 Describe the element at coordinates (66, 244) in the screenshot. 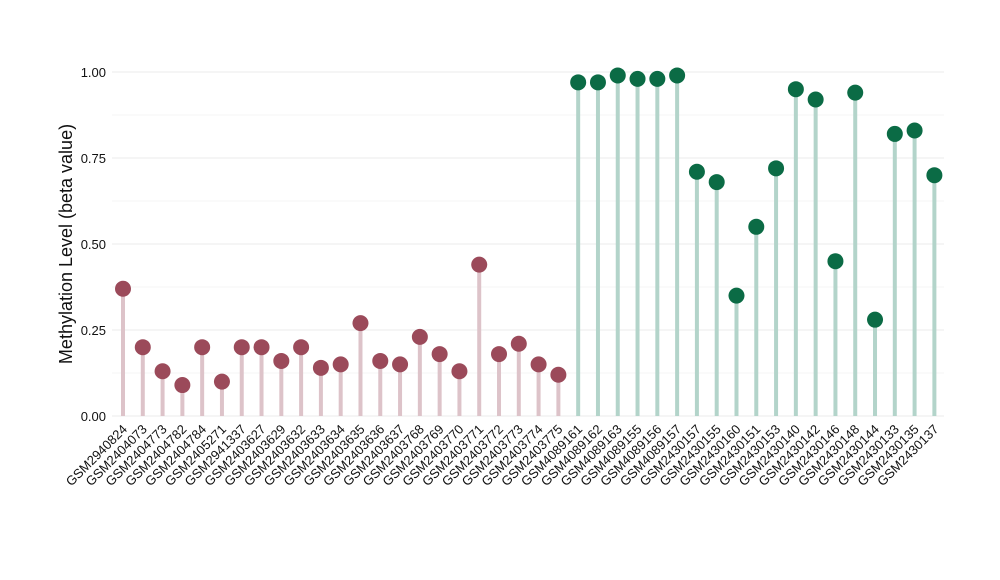

I see `y-axis-title: Methylation Level (beta value)` at that location.